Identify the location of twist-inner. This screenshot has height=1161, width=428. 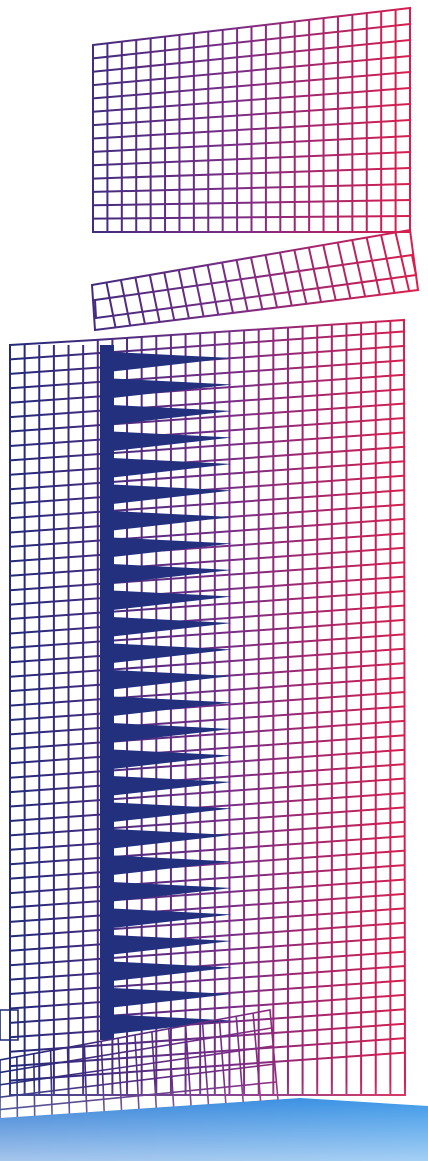
(255, 286).